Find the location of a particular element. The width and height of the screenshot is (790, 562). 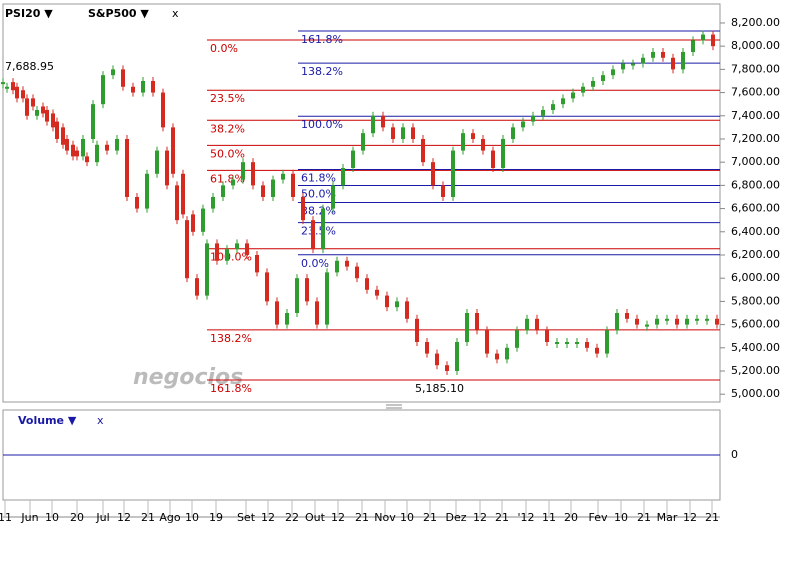

y-tick-label: 7,600.00 is located at coordinates (755, 92).